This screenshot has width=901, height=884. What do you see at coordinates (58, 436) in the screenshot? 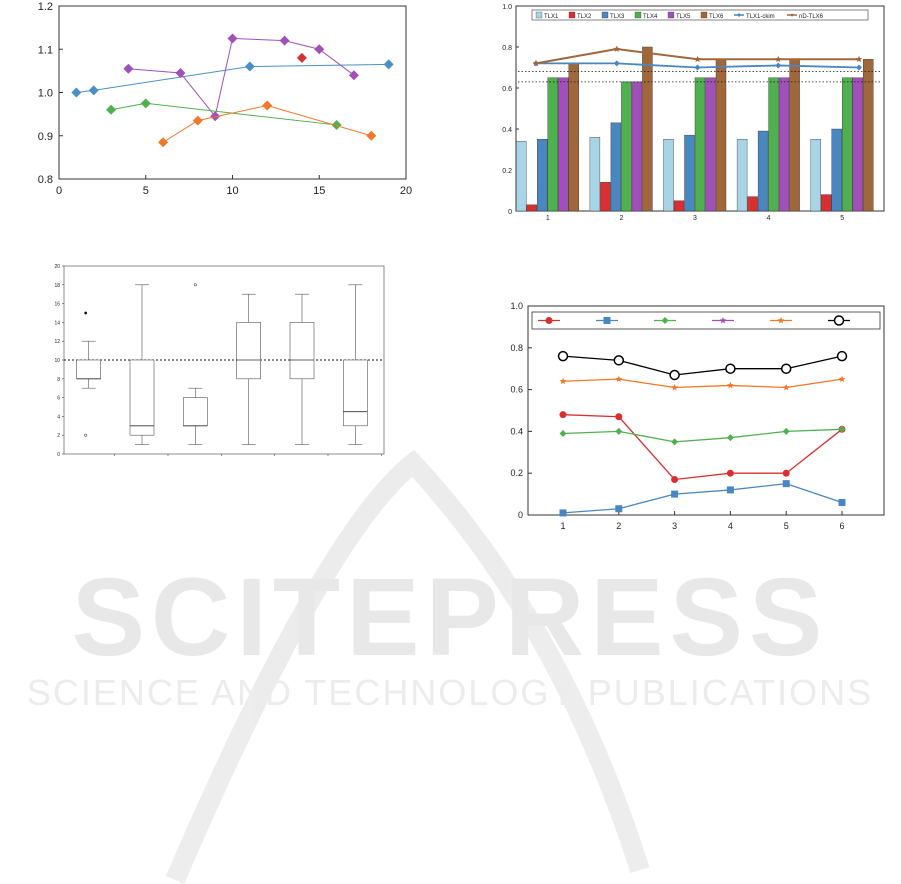
I see `y-tick-label: 2` at bounding box center [58, 436].